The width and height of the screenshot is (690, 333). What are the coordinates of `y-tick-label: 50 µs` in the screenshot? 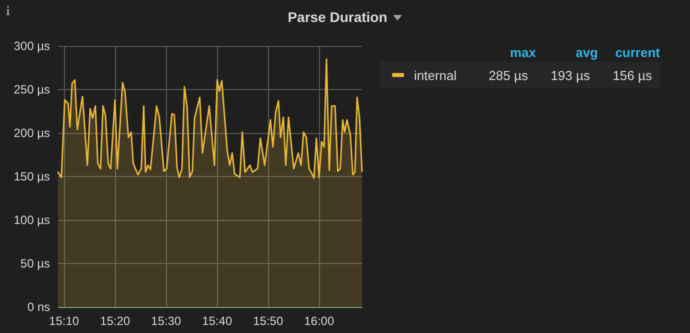 It's located at (35, 263).